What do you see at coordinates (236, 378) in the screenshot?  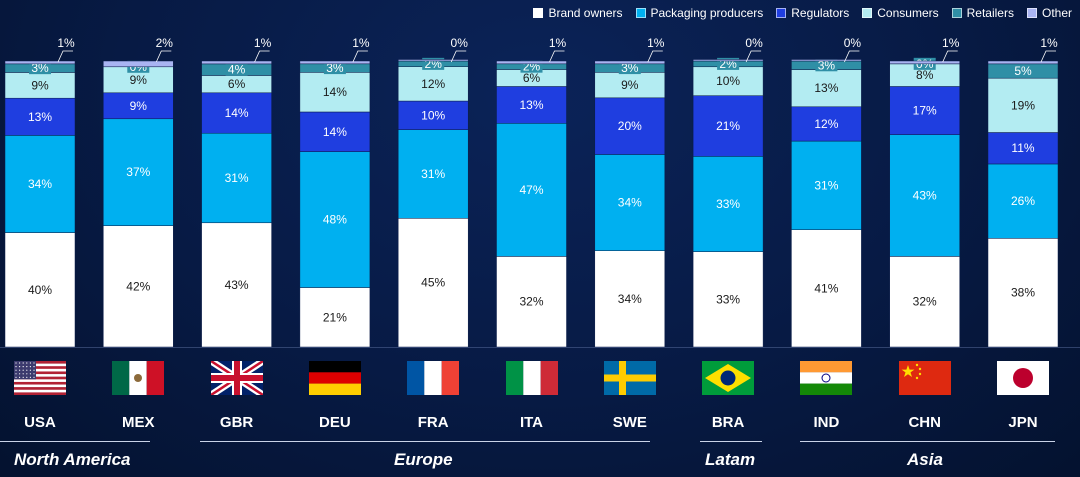 I see `uk-flag-icon` at bounding box center [236, 378].